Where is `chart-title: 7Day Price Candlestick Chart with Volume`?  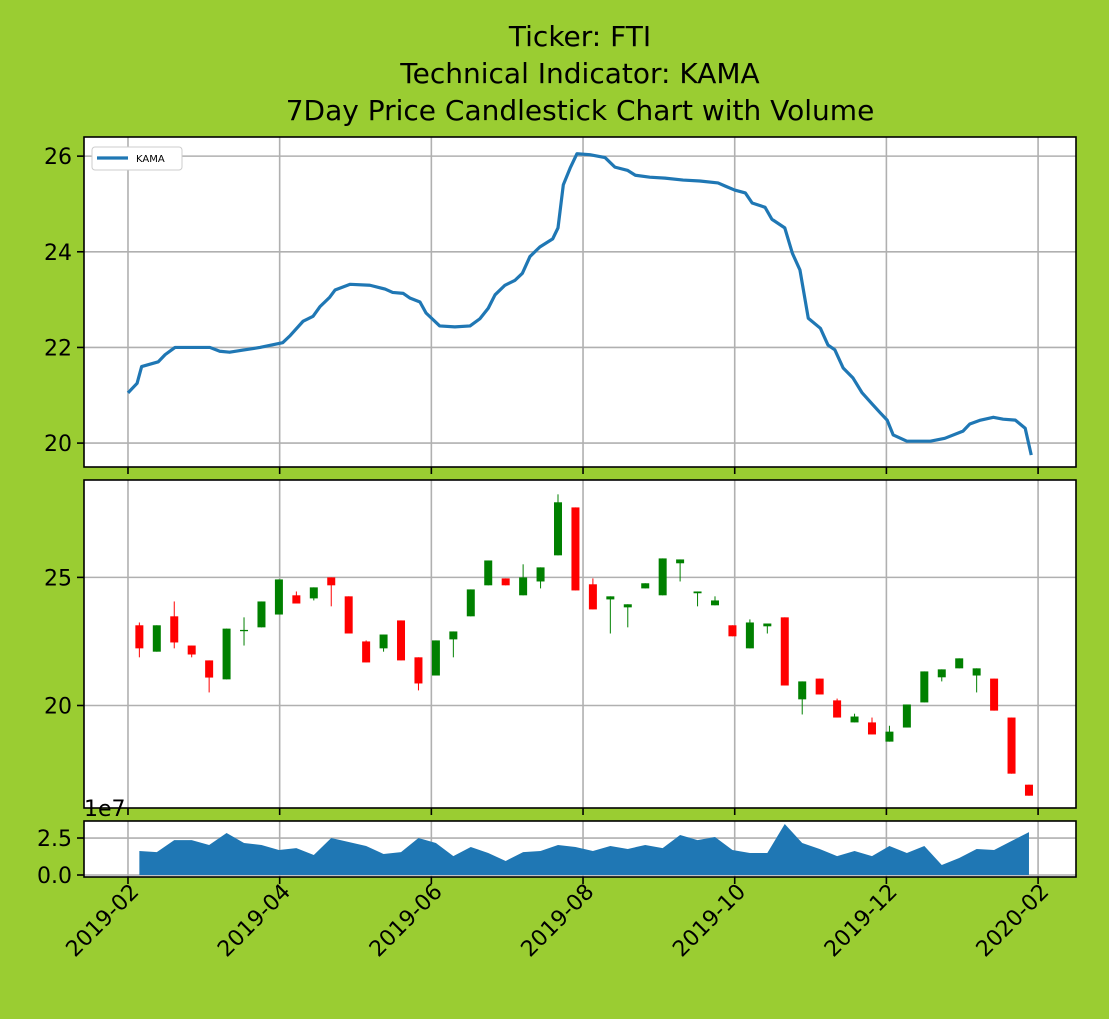 chart-title: 7Day Price Candlestick Chart with Volume is located at coordinates (580, 110).